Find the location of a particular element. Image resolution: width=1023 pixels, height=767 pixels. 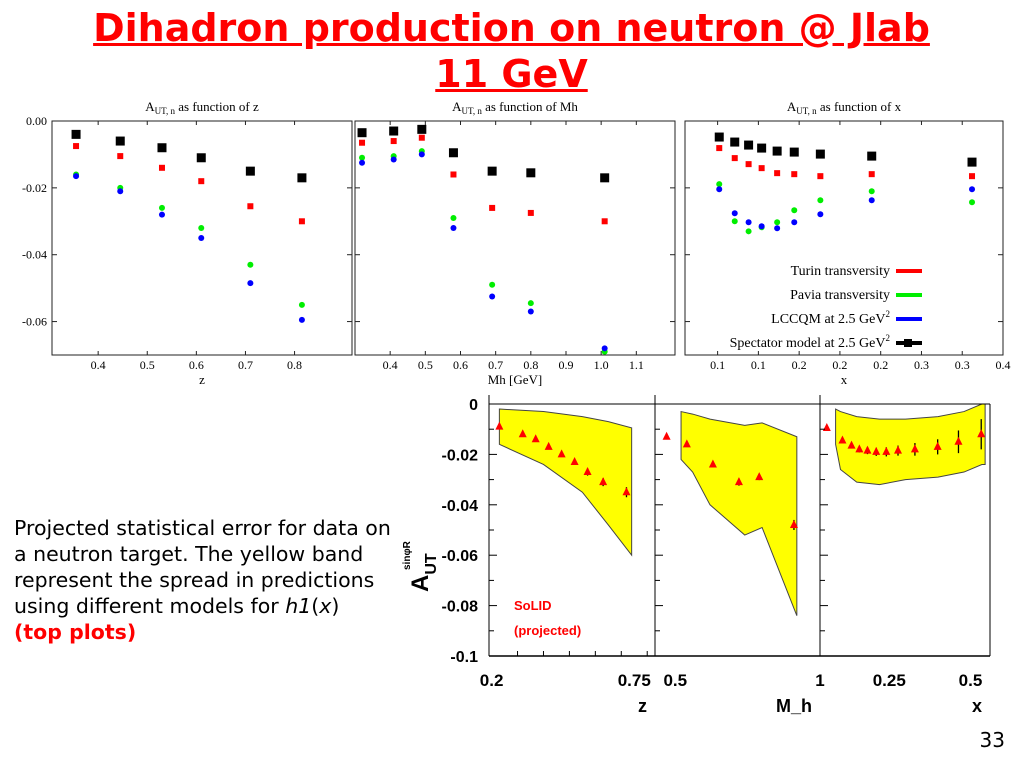

prediction-band is located at coordinates (739, 513).